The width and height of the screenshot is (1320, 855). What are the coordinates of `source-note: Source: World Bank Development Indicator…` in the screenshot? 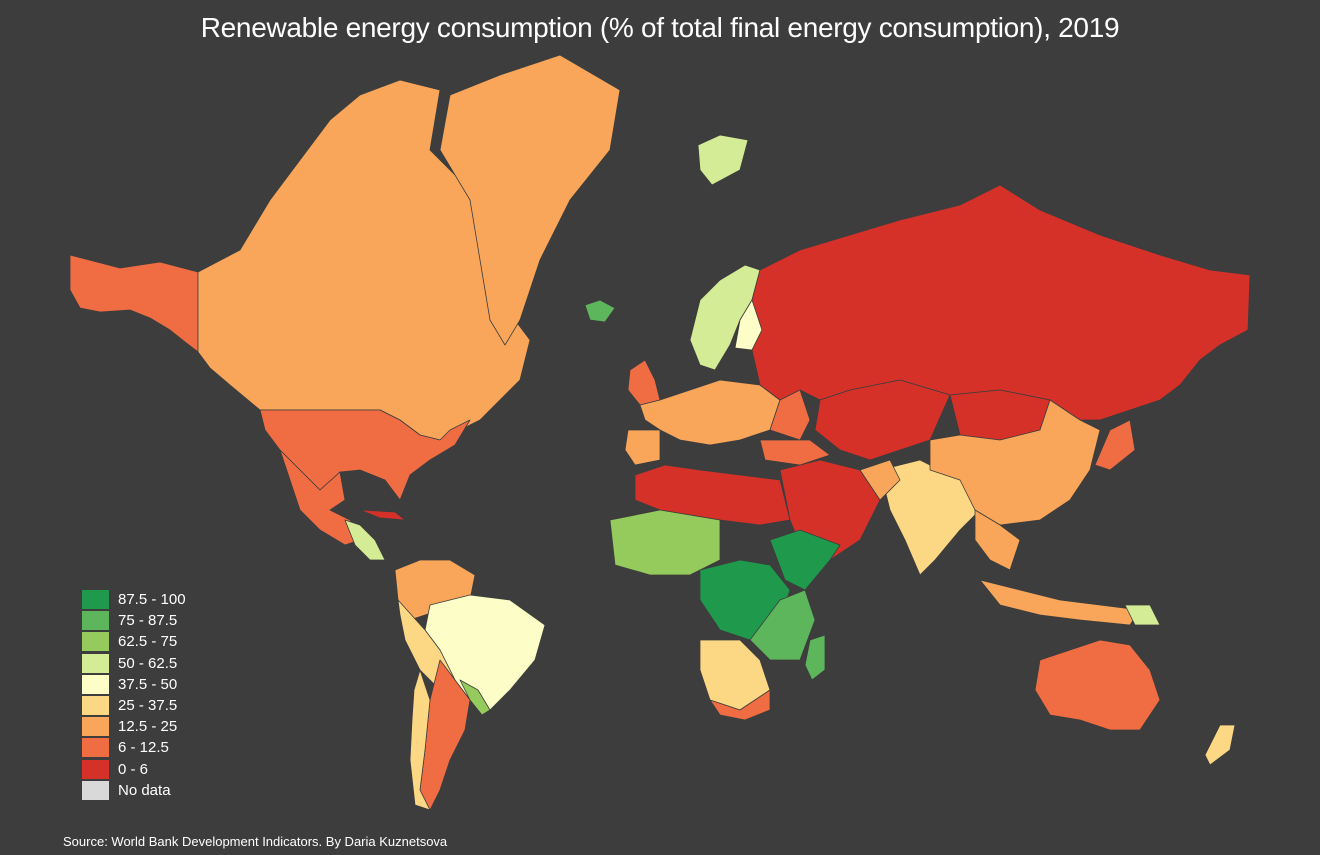 It's located at (255, 841).